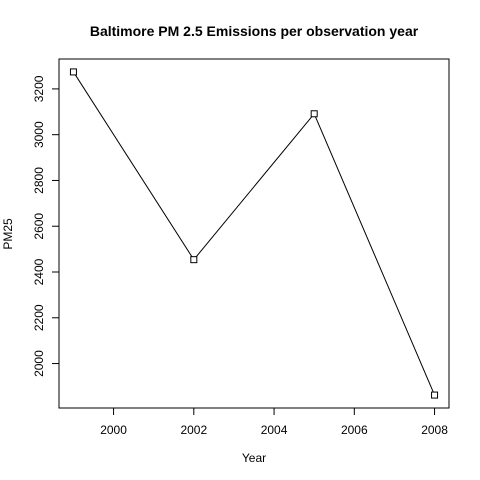 Image resolution: width=480 pixels, height=480 pixels. Describe the element at coordinates (39, 363) in the screenshot. I see `y-tick-label: 2000` at that location.